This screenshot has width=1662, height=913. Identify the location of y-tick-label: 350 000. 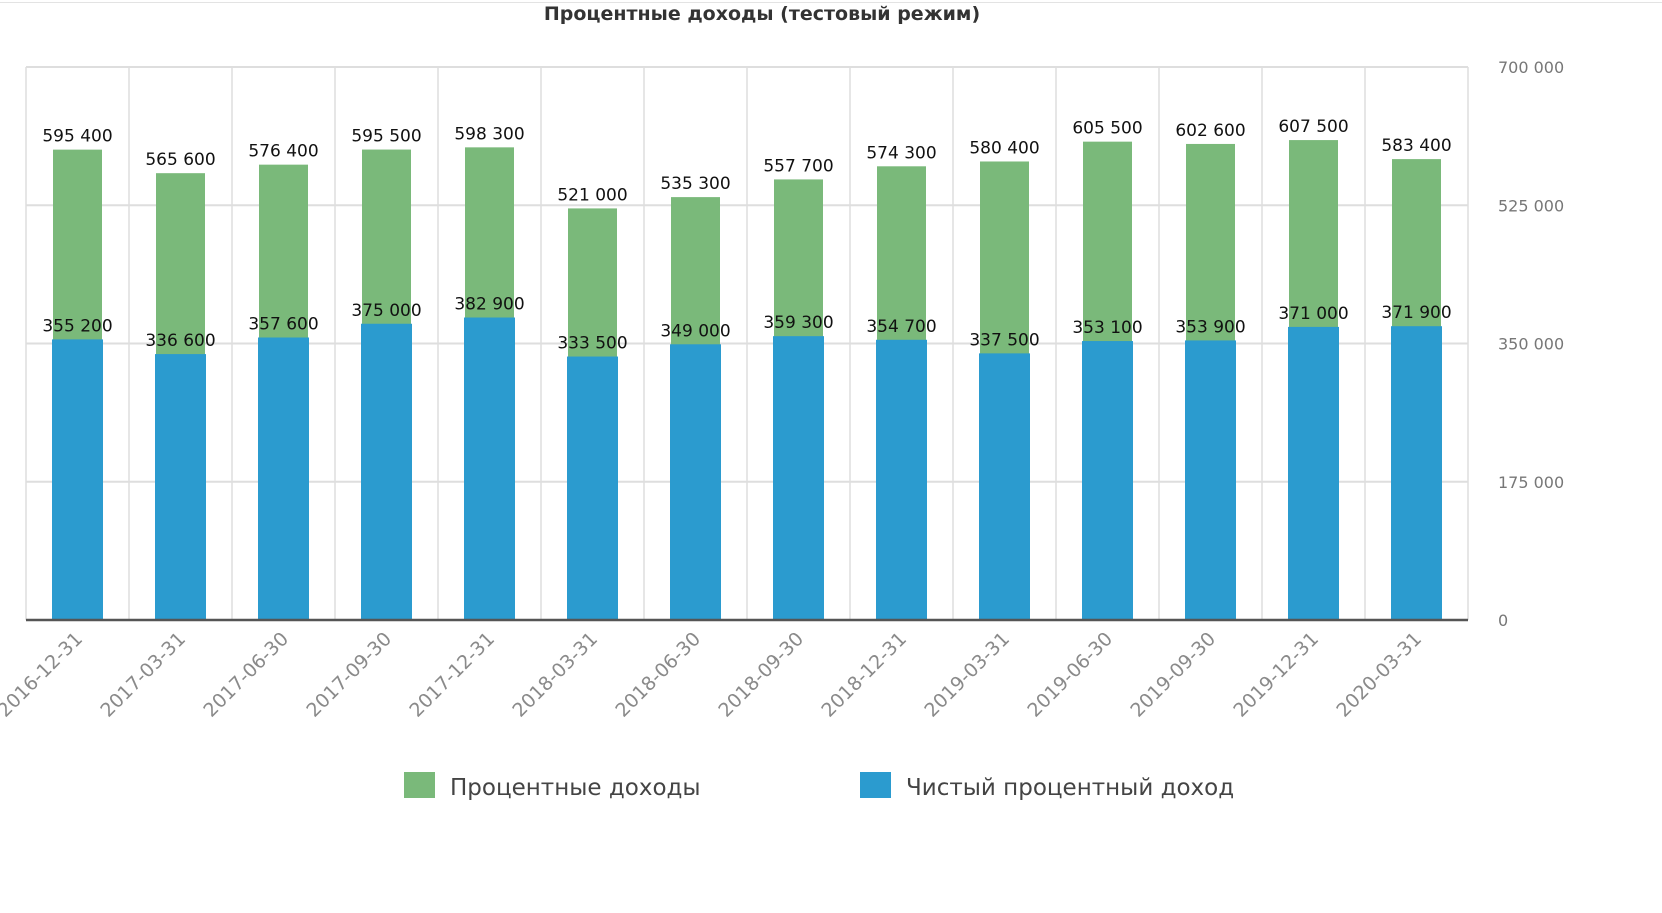
(1531, 344).